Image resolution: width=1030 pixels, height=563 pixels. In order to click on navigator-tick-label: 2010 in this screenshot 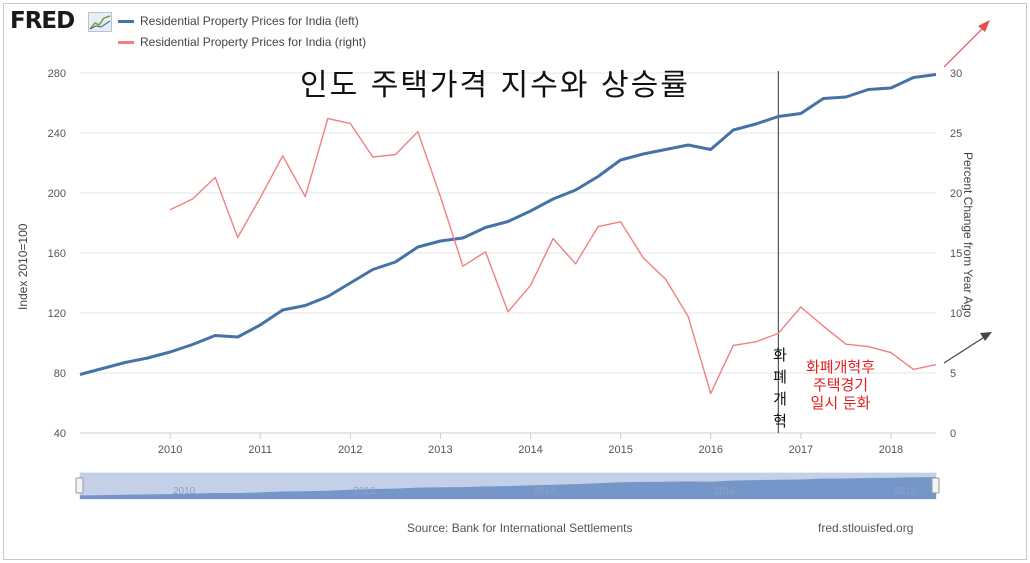, I will do `click(184, 491)`.